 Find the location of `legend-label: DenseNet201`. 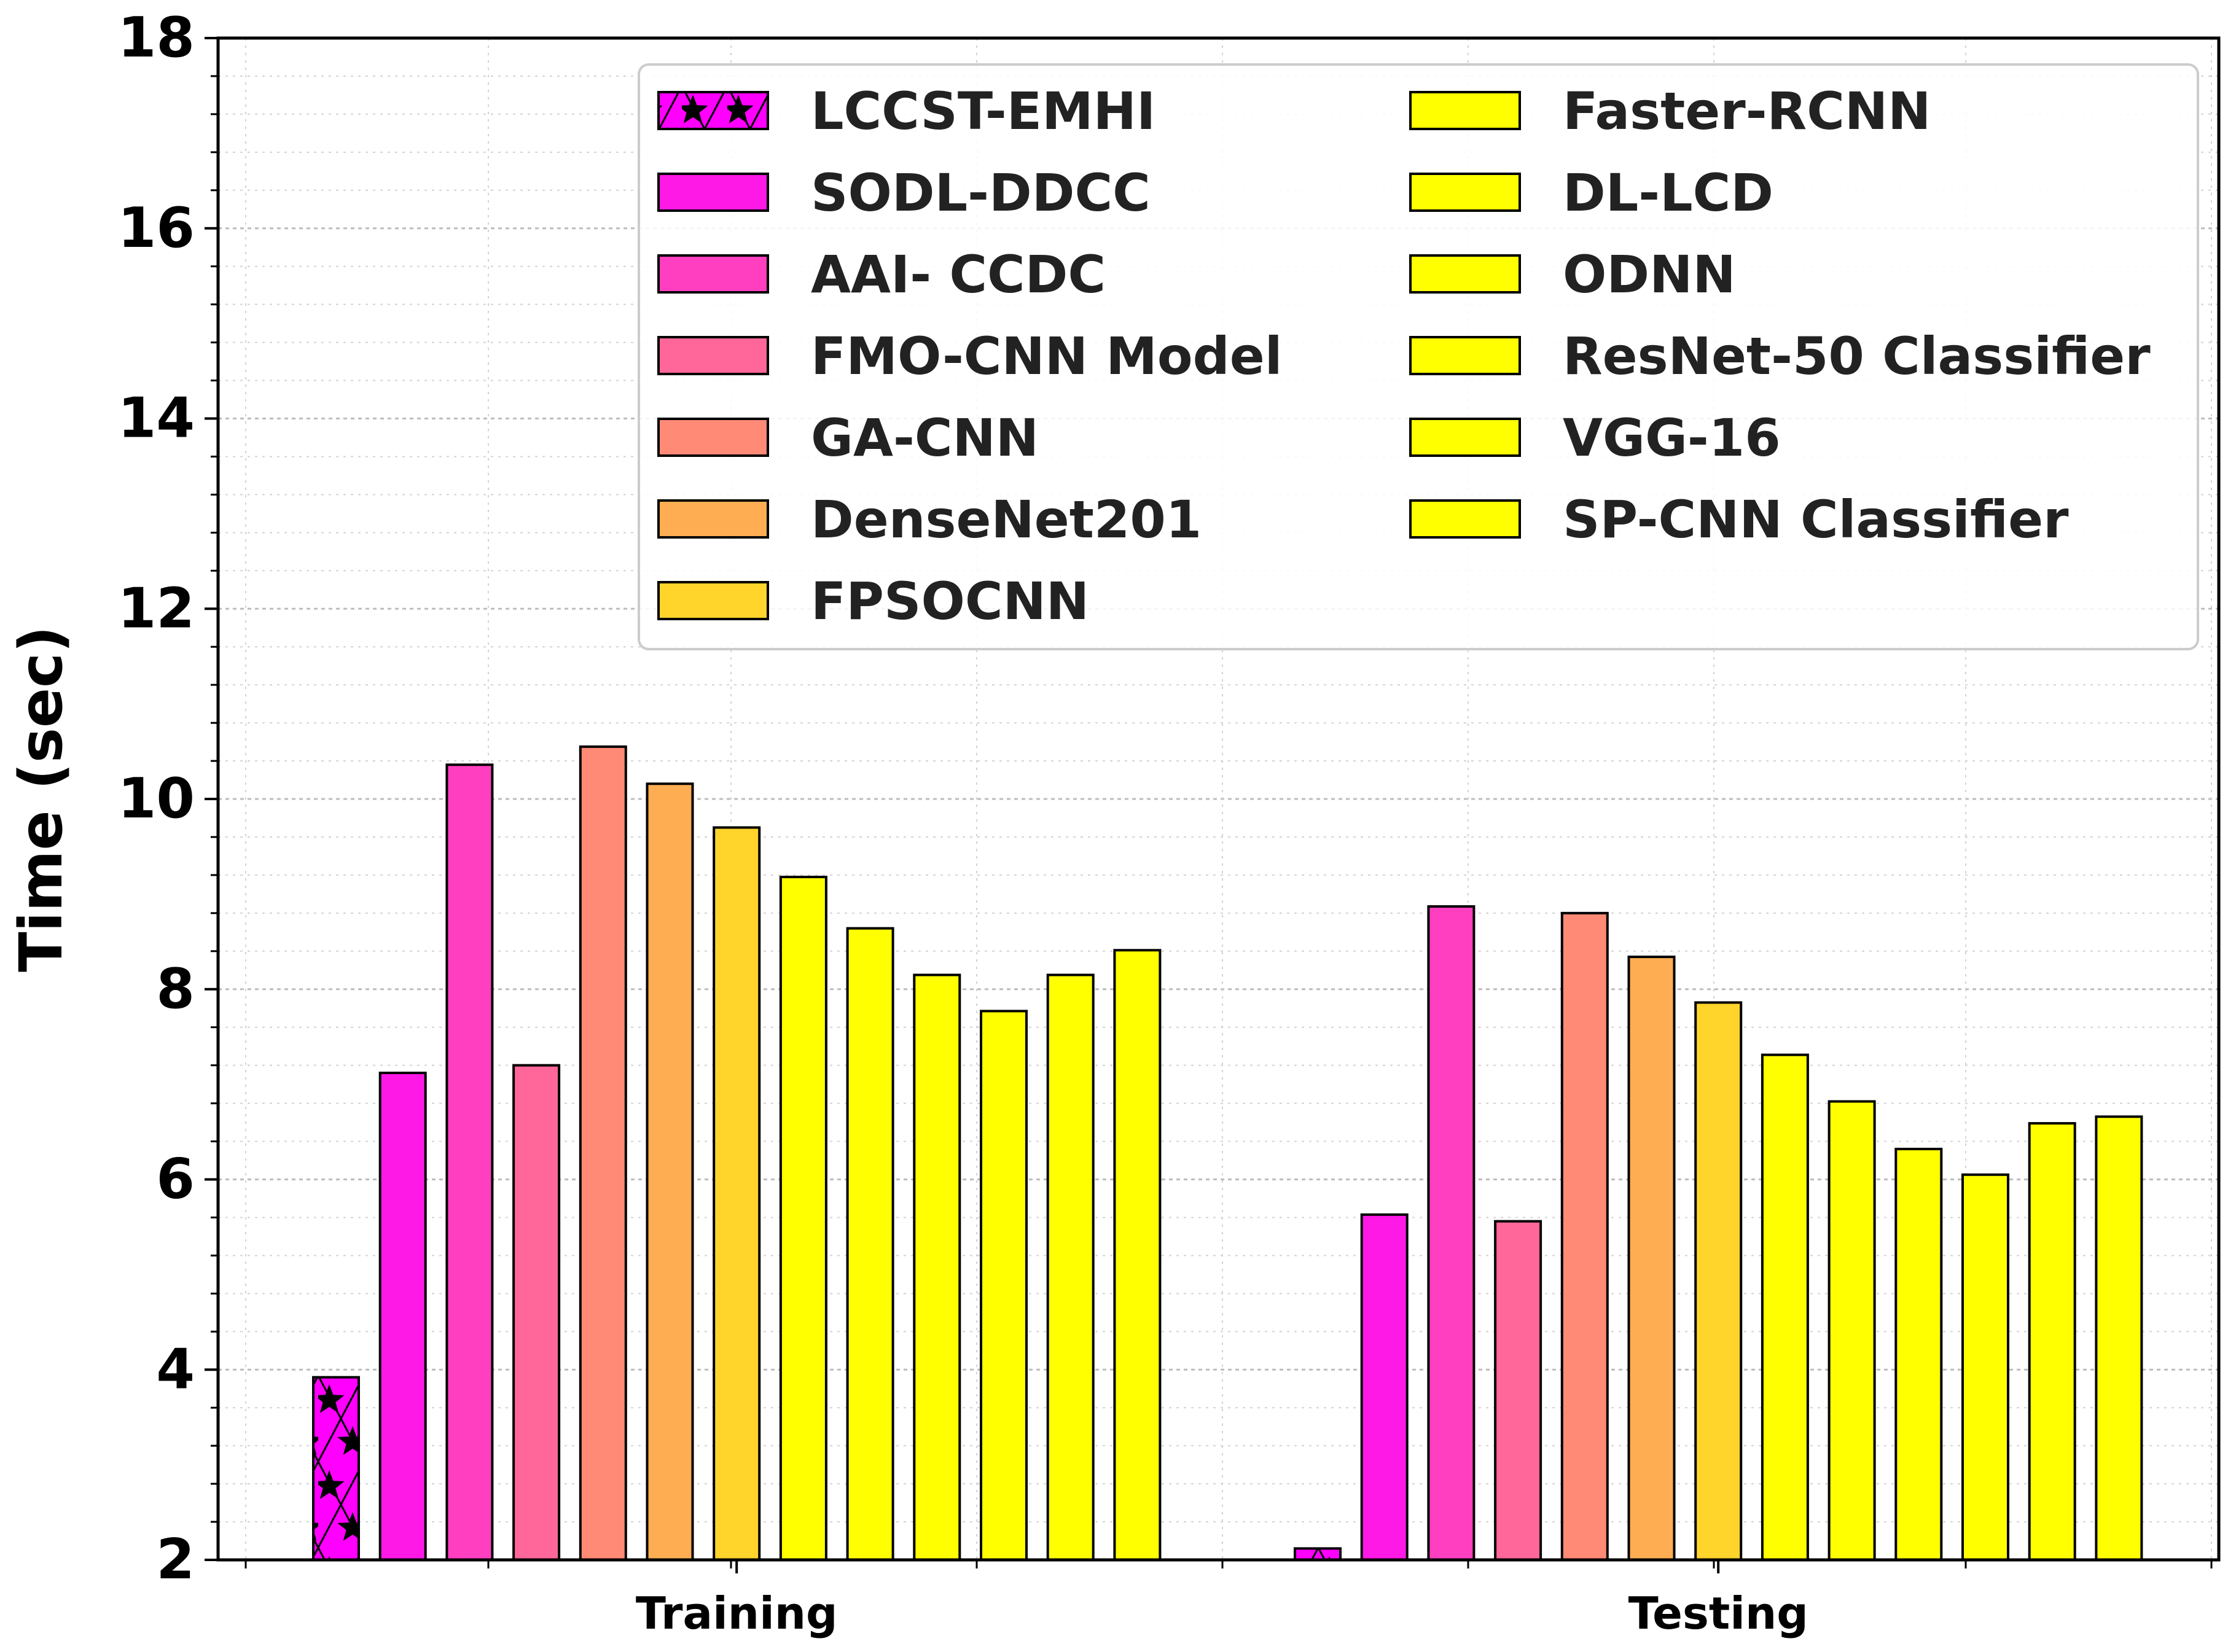

legend-label: DenseNet201 is located at coordinates (1007, 519).